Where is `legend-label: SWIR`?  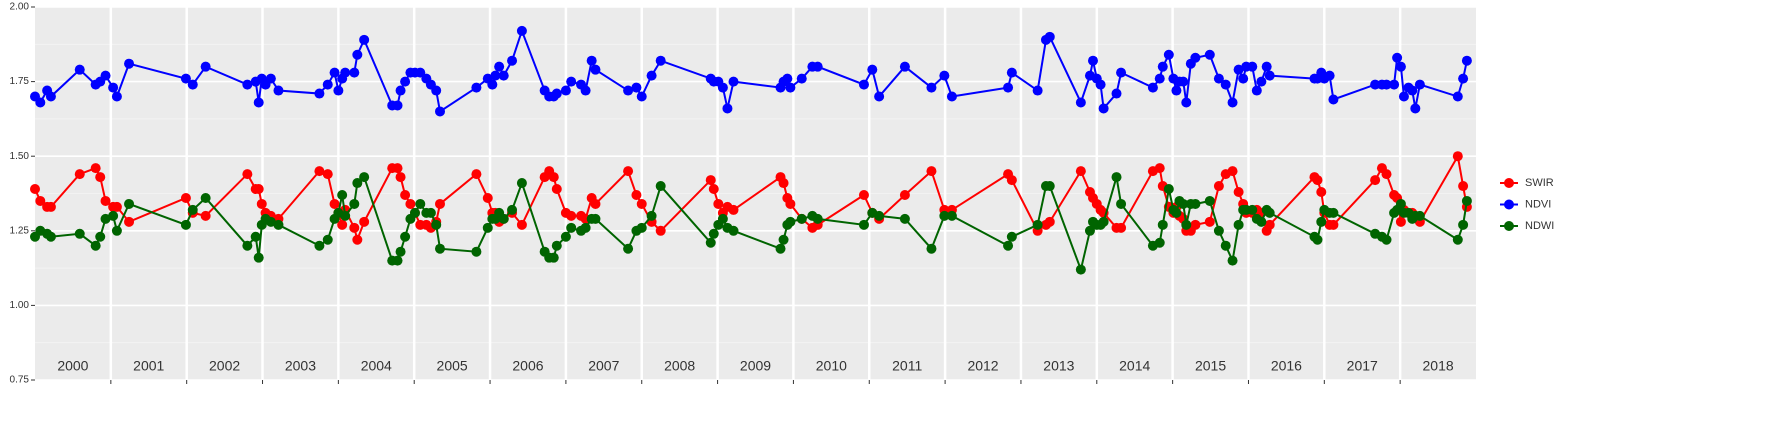 legend-label: SWIR is located at coordinates (1539, 183).